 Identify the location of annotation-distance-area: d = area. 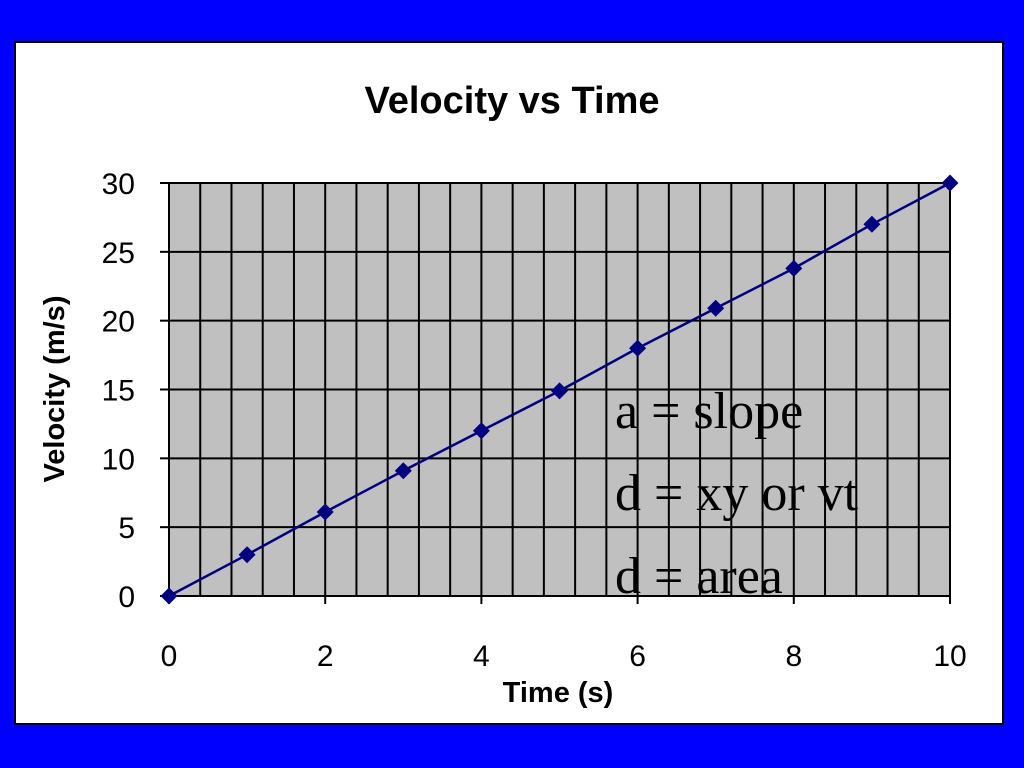
(699, 576).